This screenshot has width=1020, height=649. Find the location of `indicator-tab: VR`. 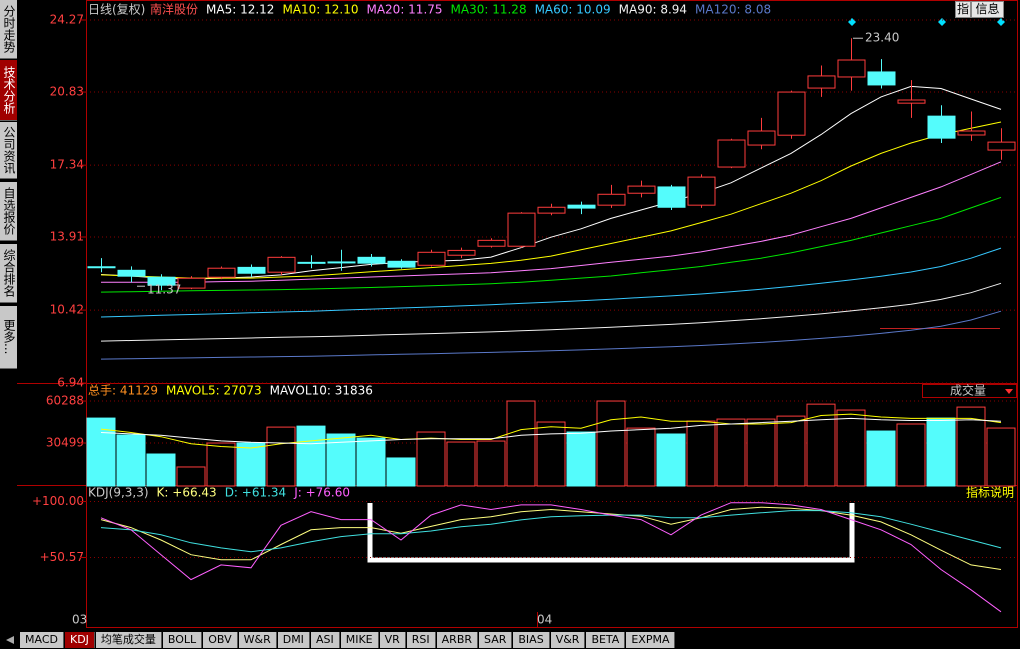

indicator-tab: VR is located at coordinates (392, 640).